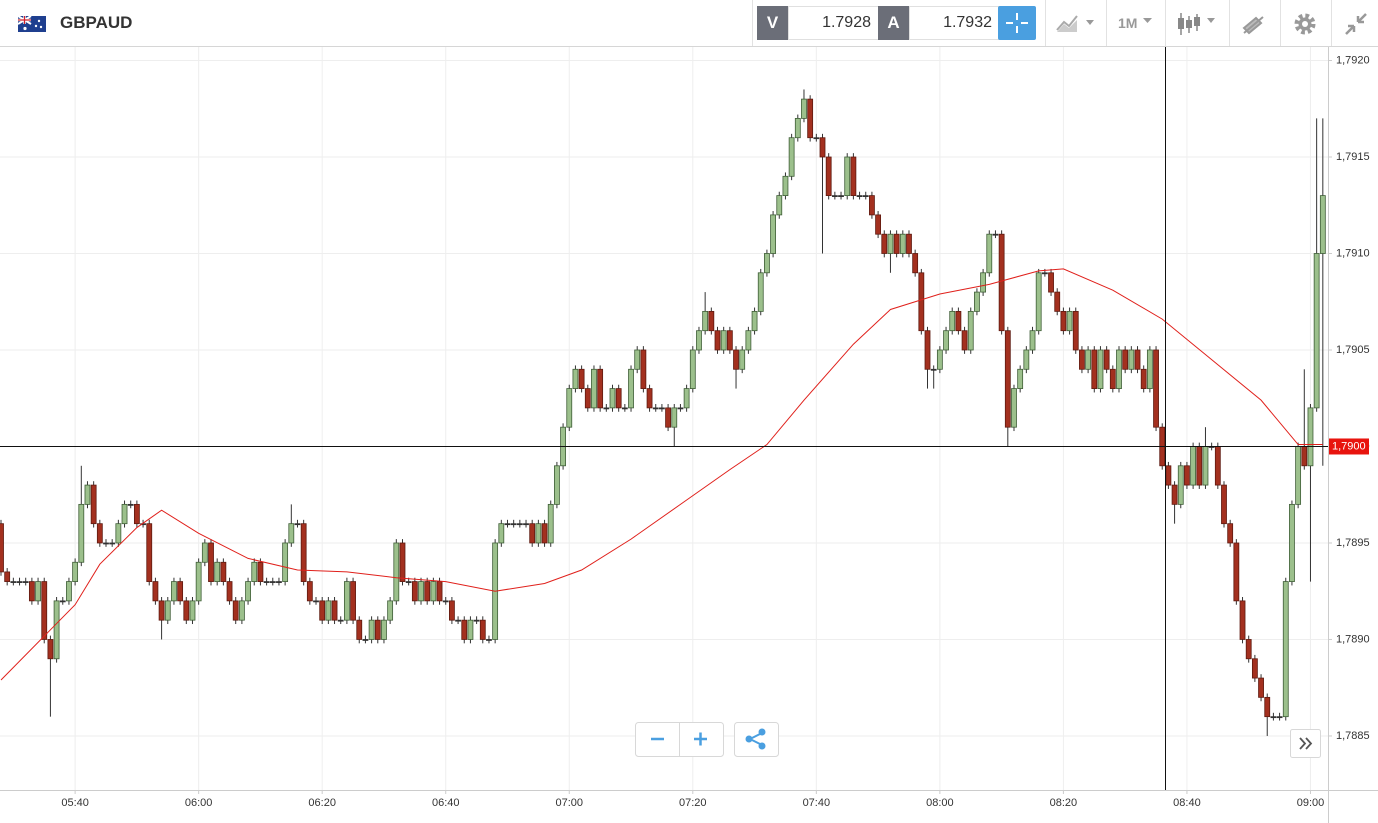 The height and width of the screenshot is (823, 1378). What do you see at coordinates (940, 803) in the screenshot?
I see `x-tick-label: 08:00` at bounding box center [940, 803].